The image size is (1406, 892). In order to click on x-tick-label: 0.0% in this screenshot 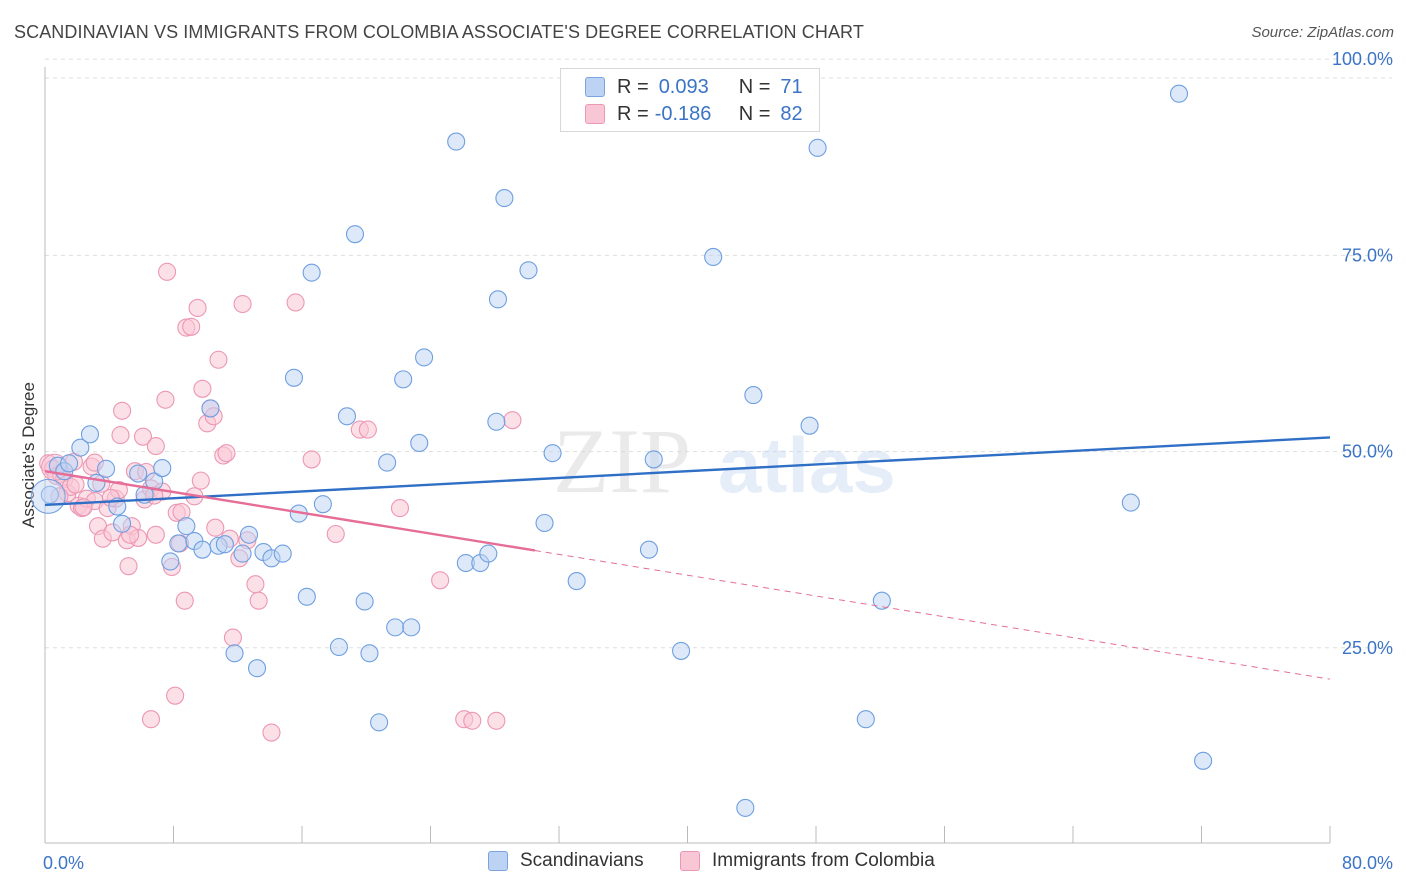, I will do `click(63, 863)`.